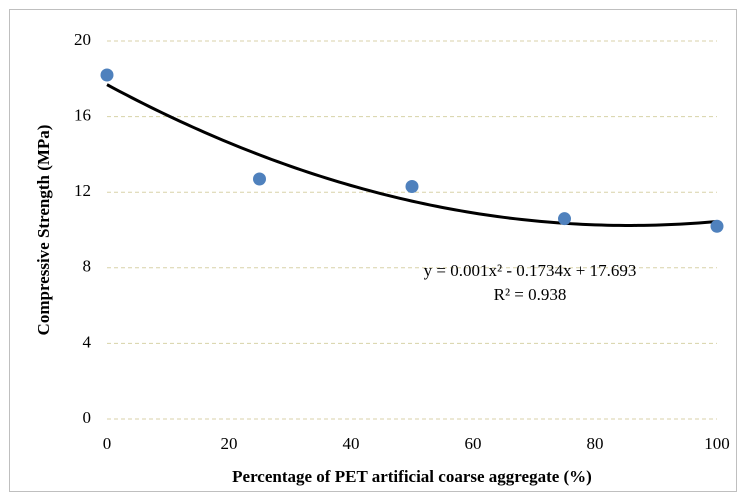 The height and width of the screenshot is (502, 747). Describe the element at coordinates (82, 39) in the screenshot. I see `y-tick-label: 20` at that location.